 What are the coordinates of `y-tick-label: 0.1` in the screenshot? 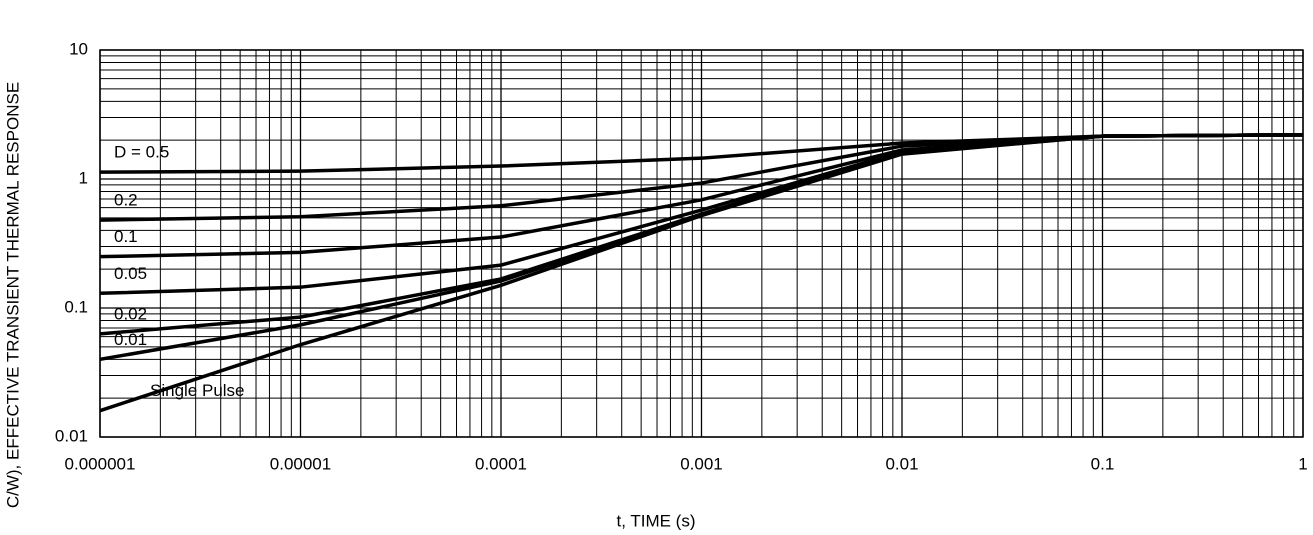 It's located at (76, 306).